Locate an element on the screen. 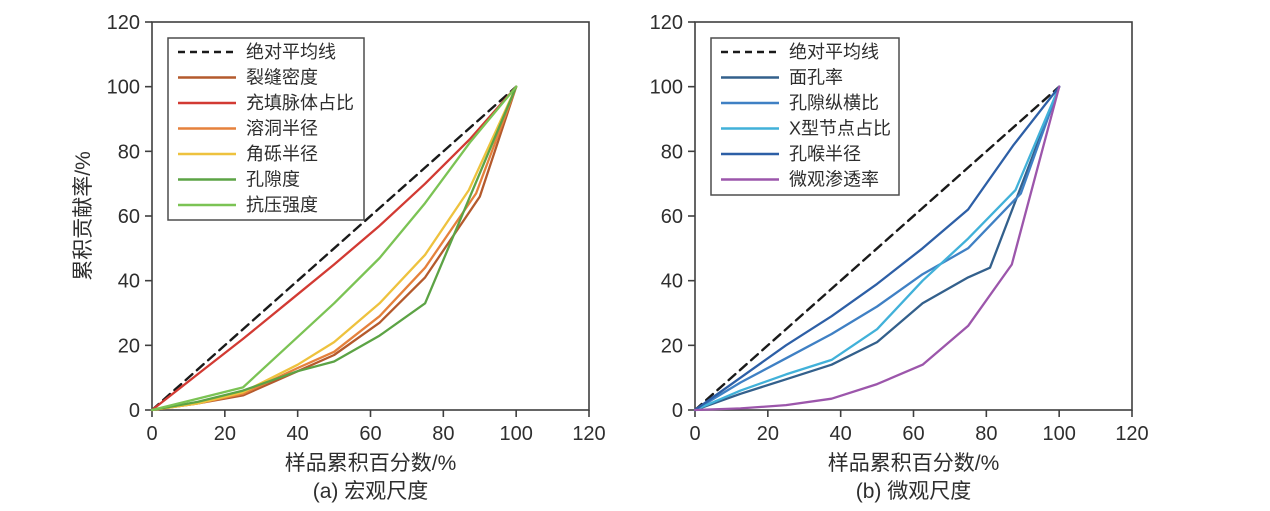 This screenshot has width=1270, height=511. legend-label: 孔隙纵横比 is located at coordinates (834, 103).